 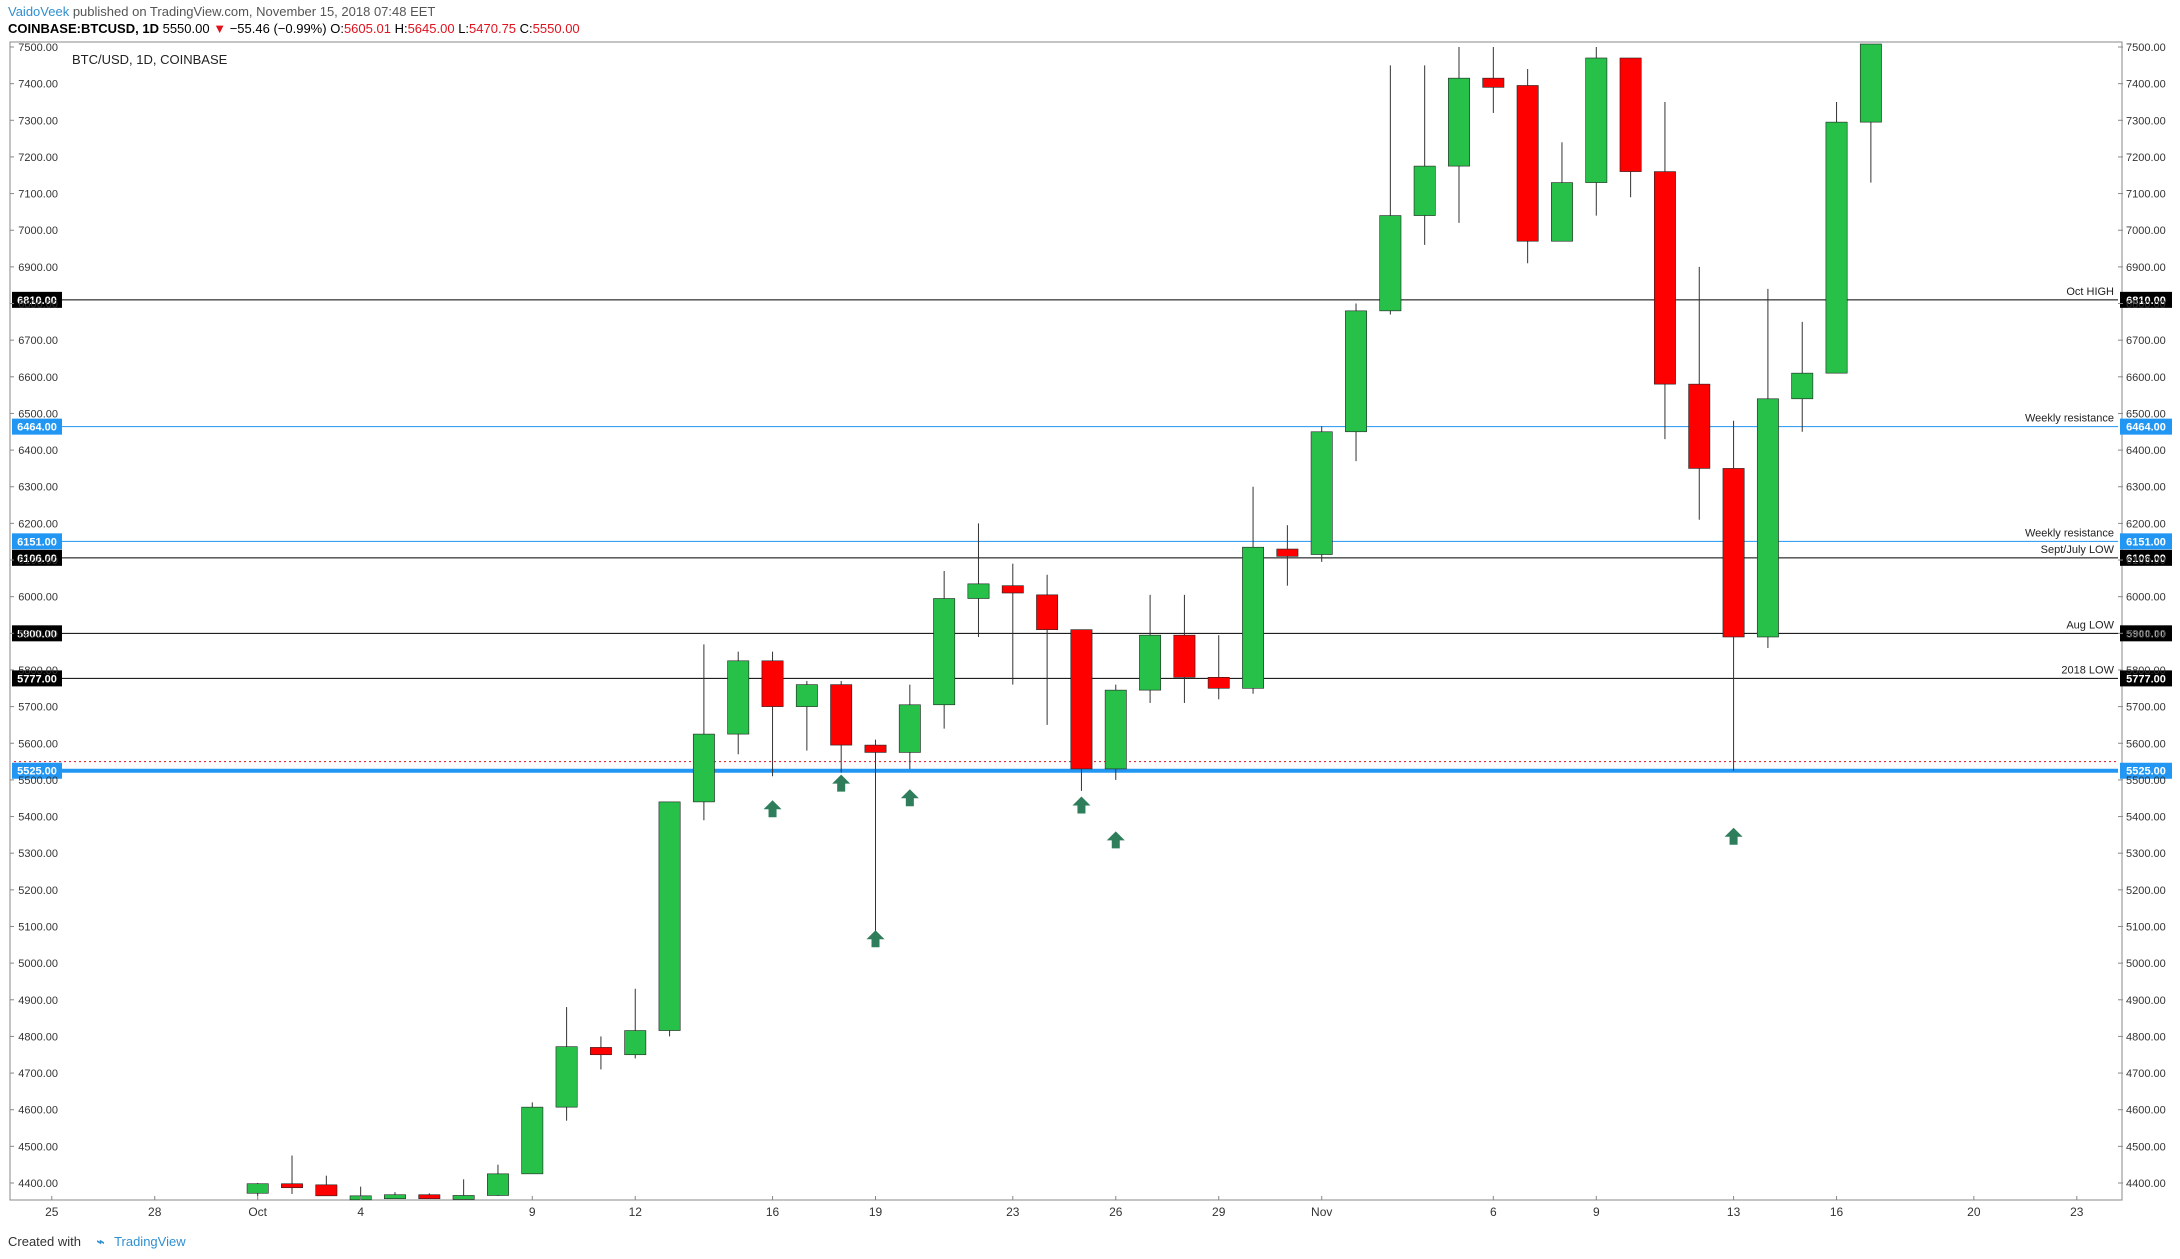 I want to click on y-tick-label-left: 6100.00, so click(x=38, y=561).